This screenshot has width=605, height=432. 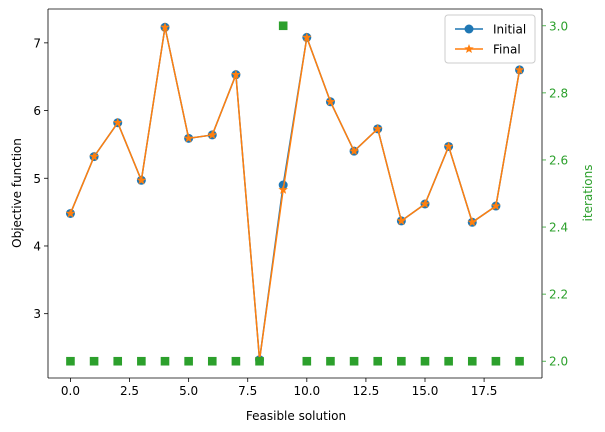 I want to click on y-tick-label: 3, so click(x=37, y=314).